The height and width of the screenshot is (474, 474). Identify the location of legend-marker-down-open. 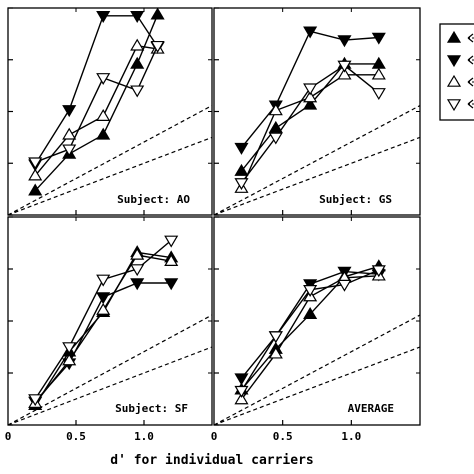
(454, 105).